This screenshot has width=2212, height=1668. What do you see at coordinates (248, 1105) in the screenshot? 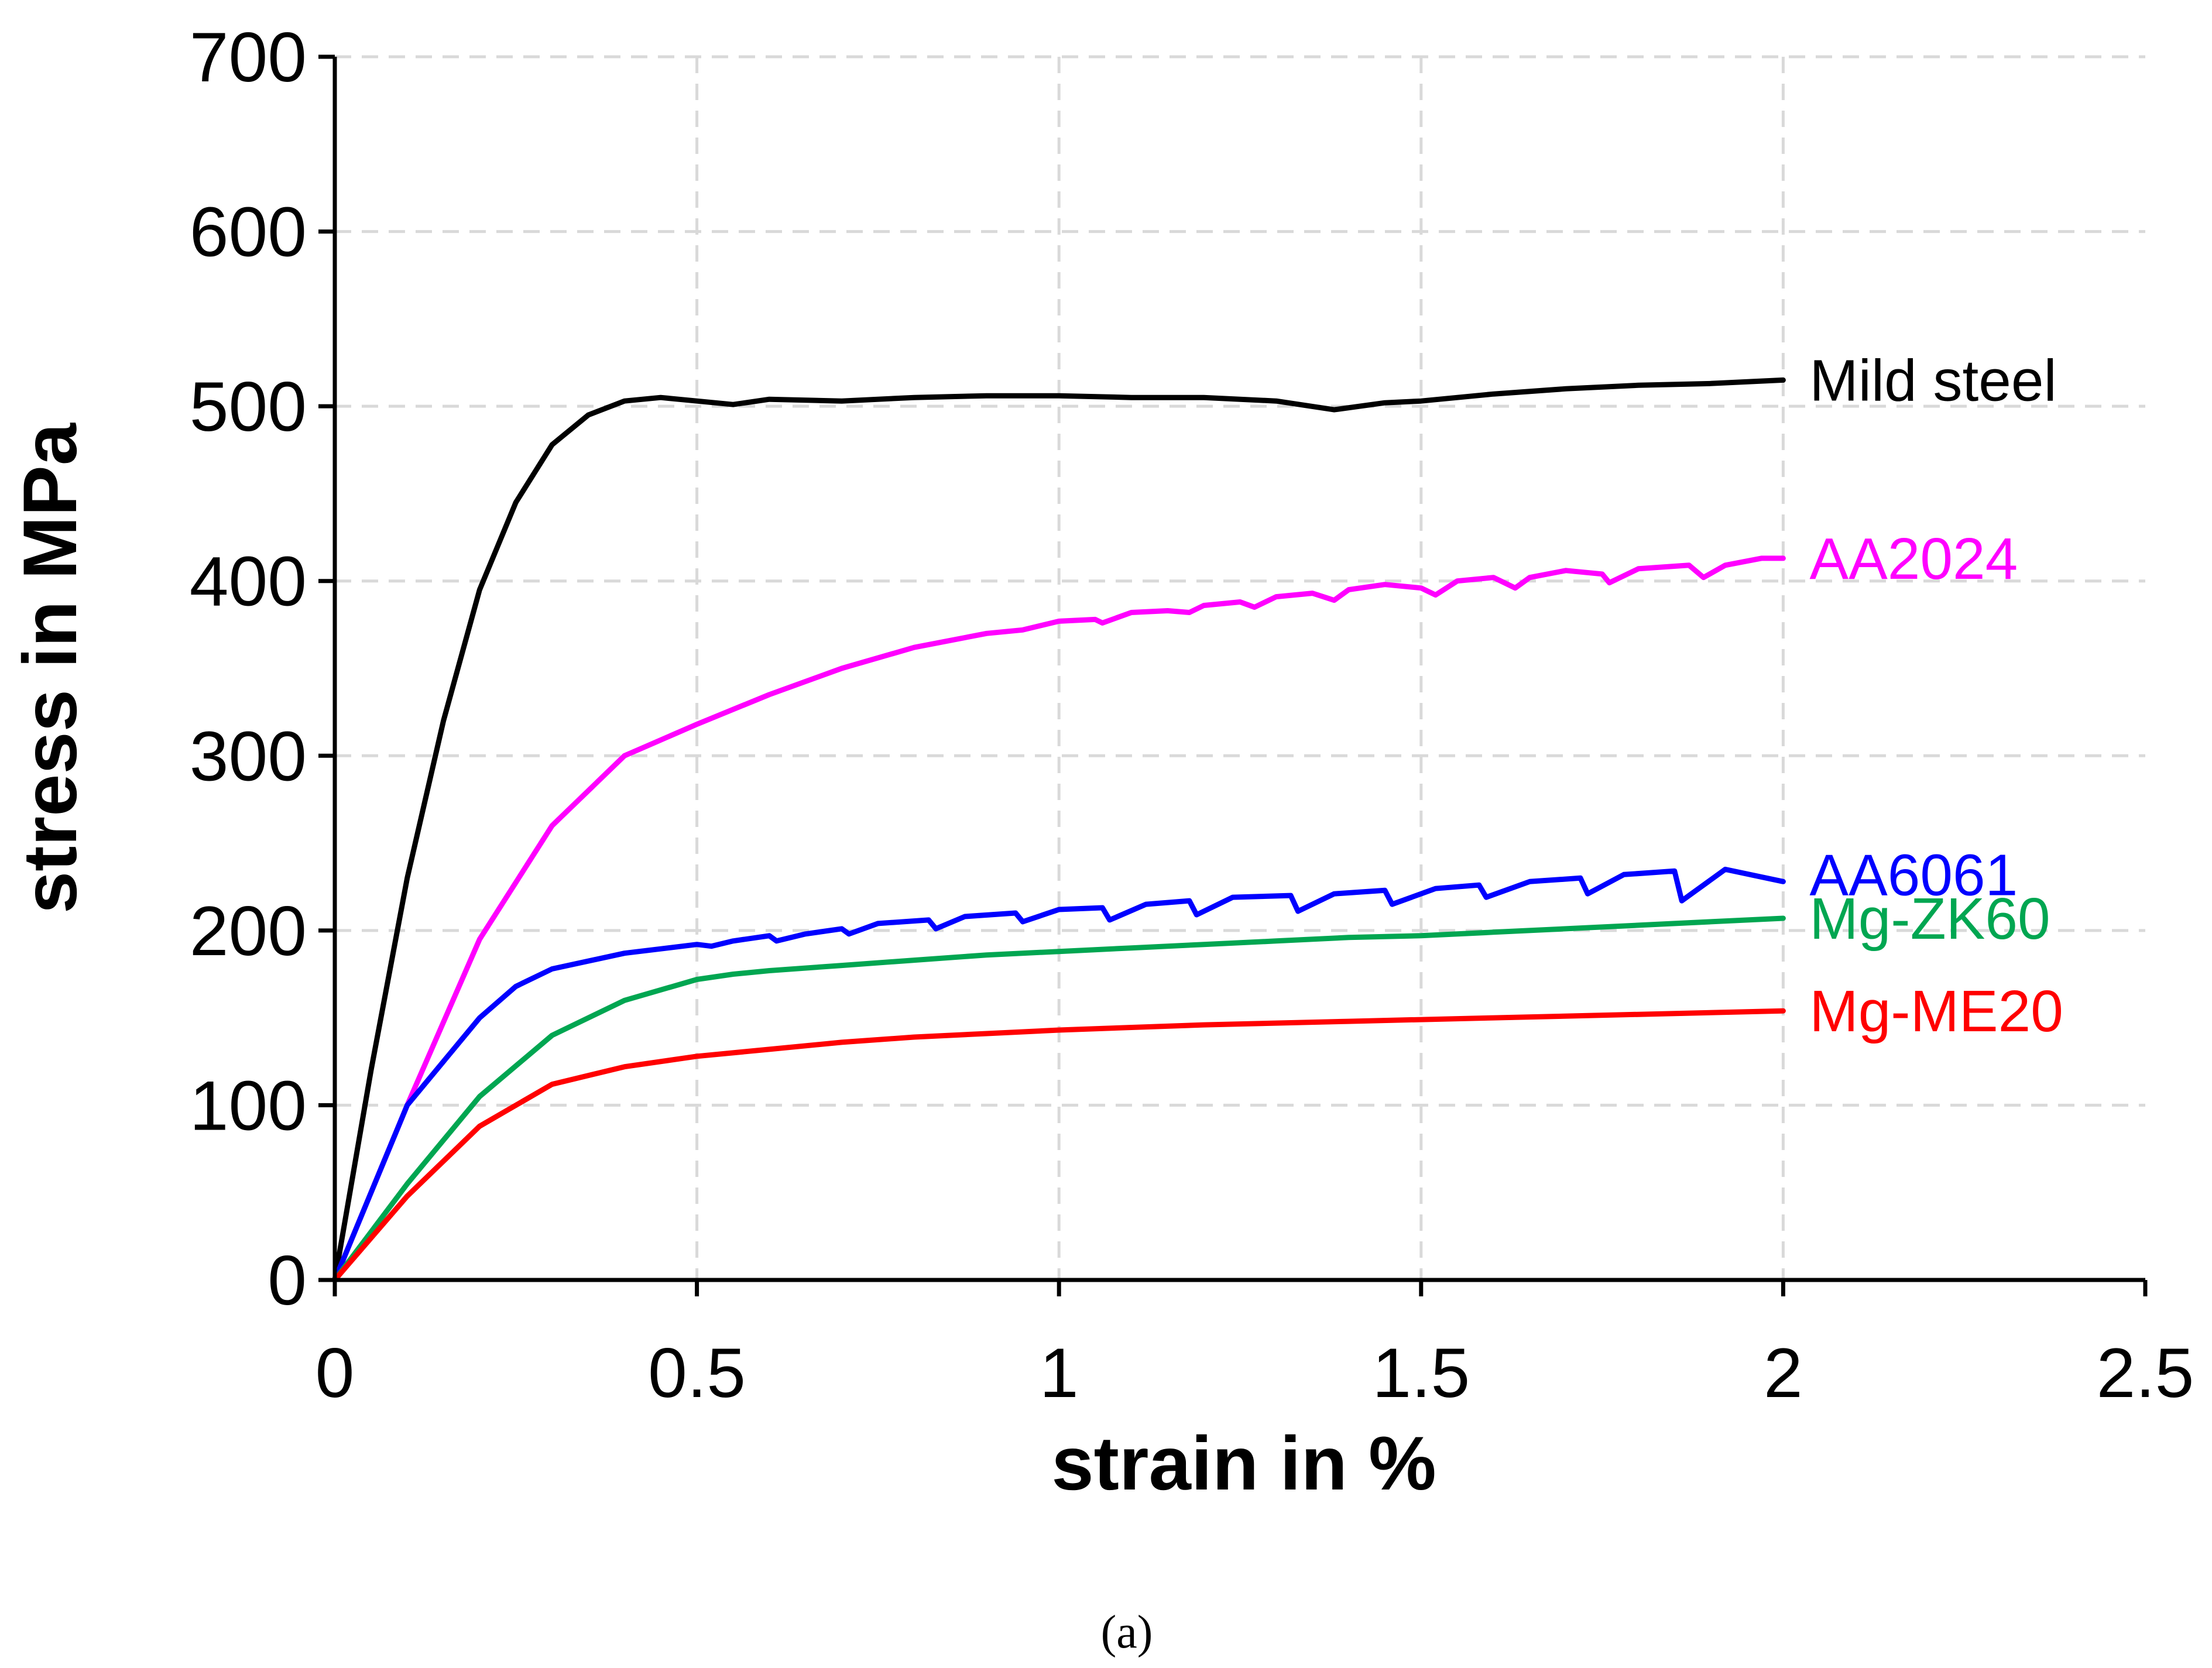
I see `y-tick-label: 100` at bounding box center [248, 1105].